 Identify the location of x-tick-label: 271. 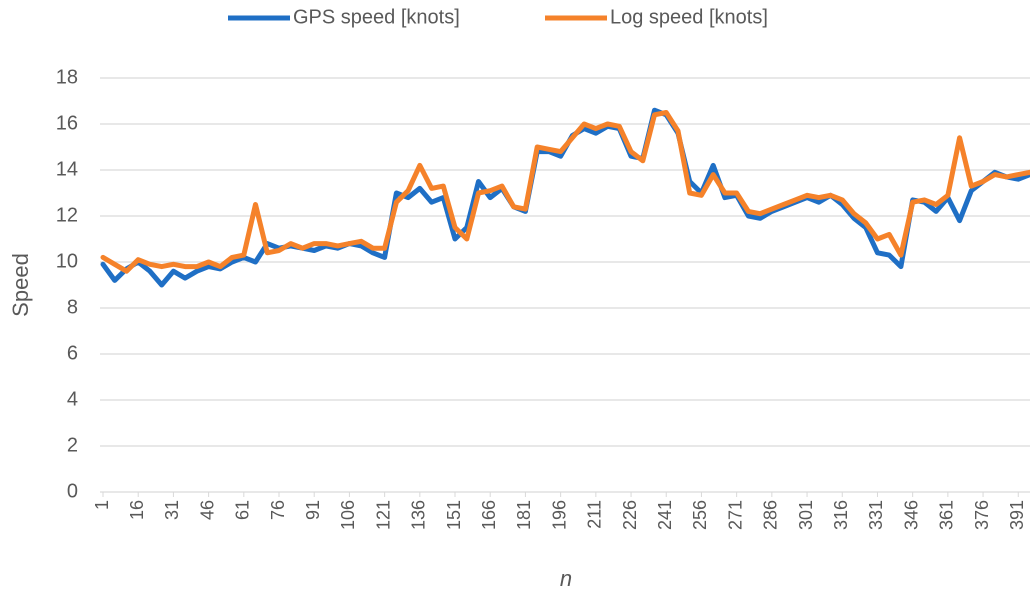
(735, 515).